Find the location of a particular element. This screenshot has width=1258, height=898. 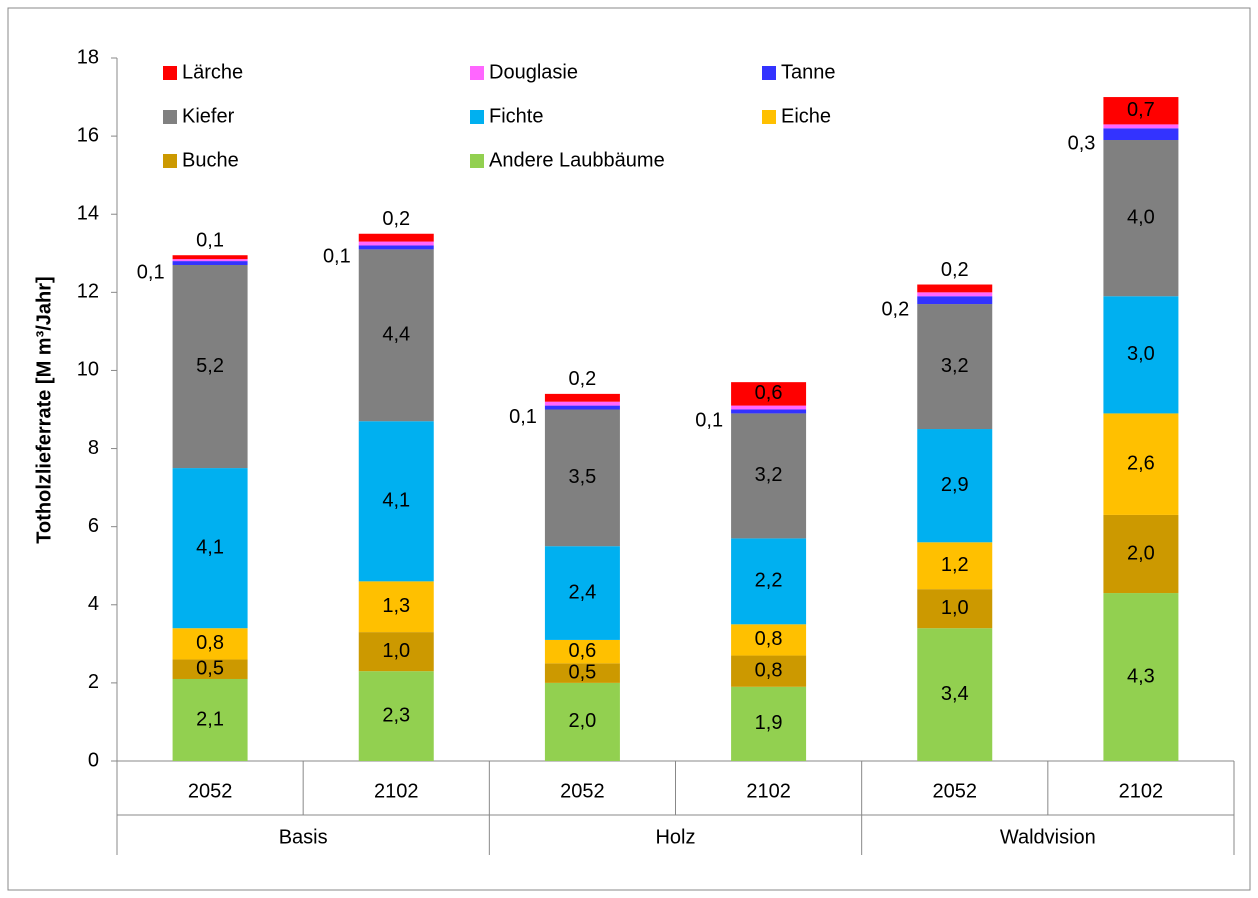

data-label: 0,7 is located at coordinates (1141, 110).